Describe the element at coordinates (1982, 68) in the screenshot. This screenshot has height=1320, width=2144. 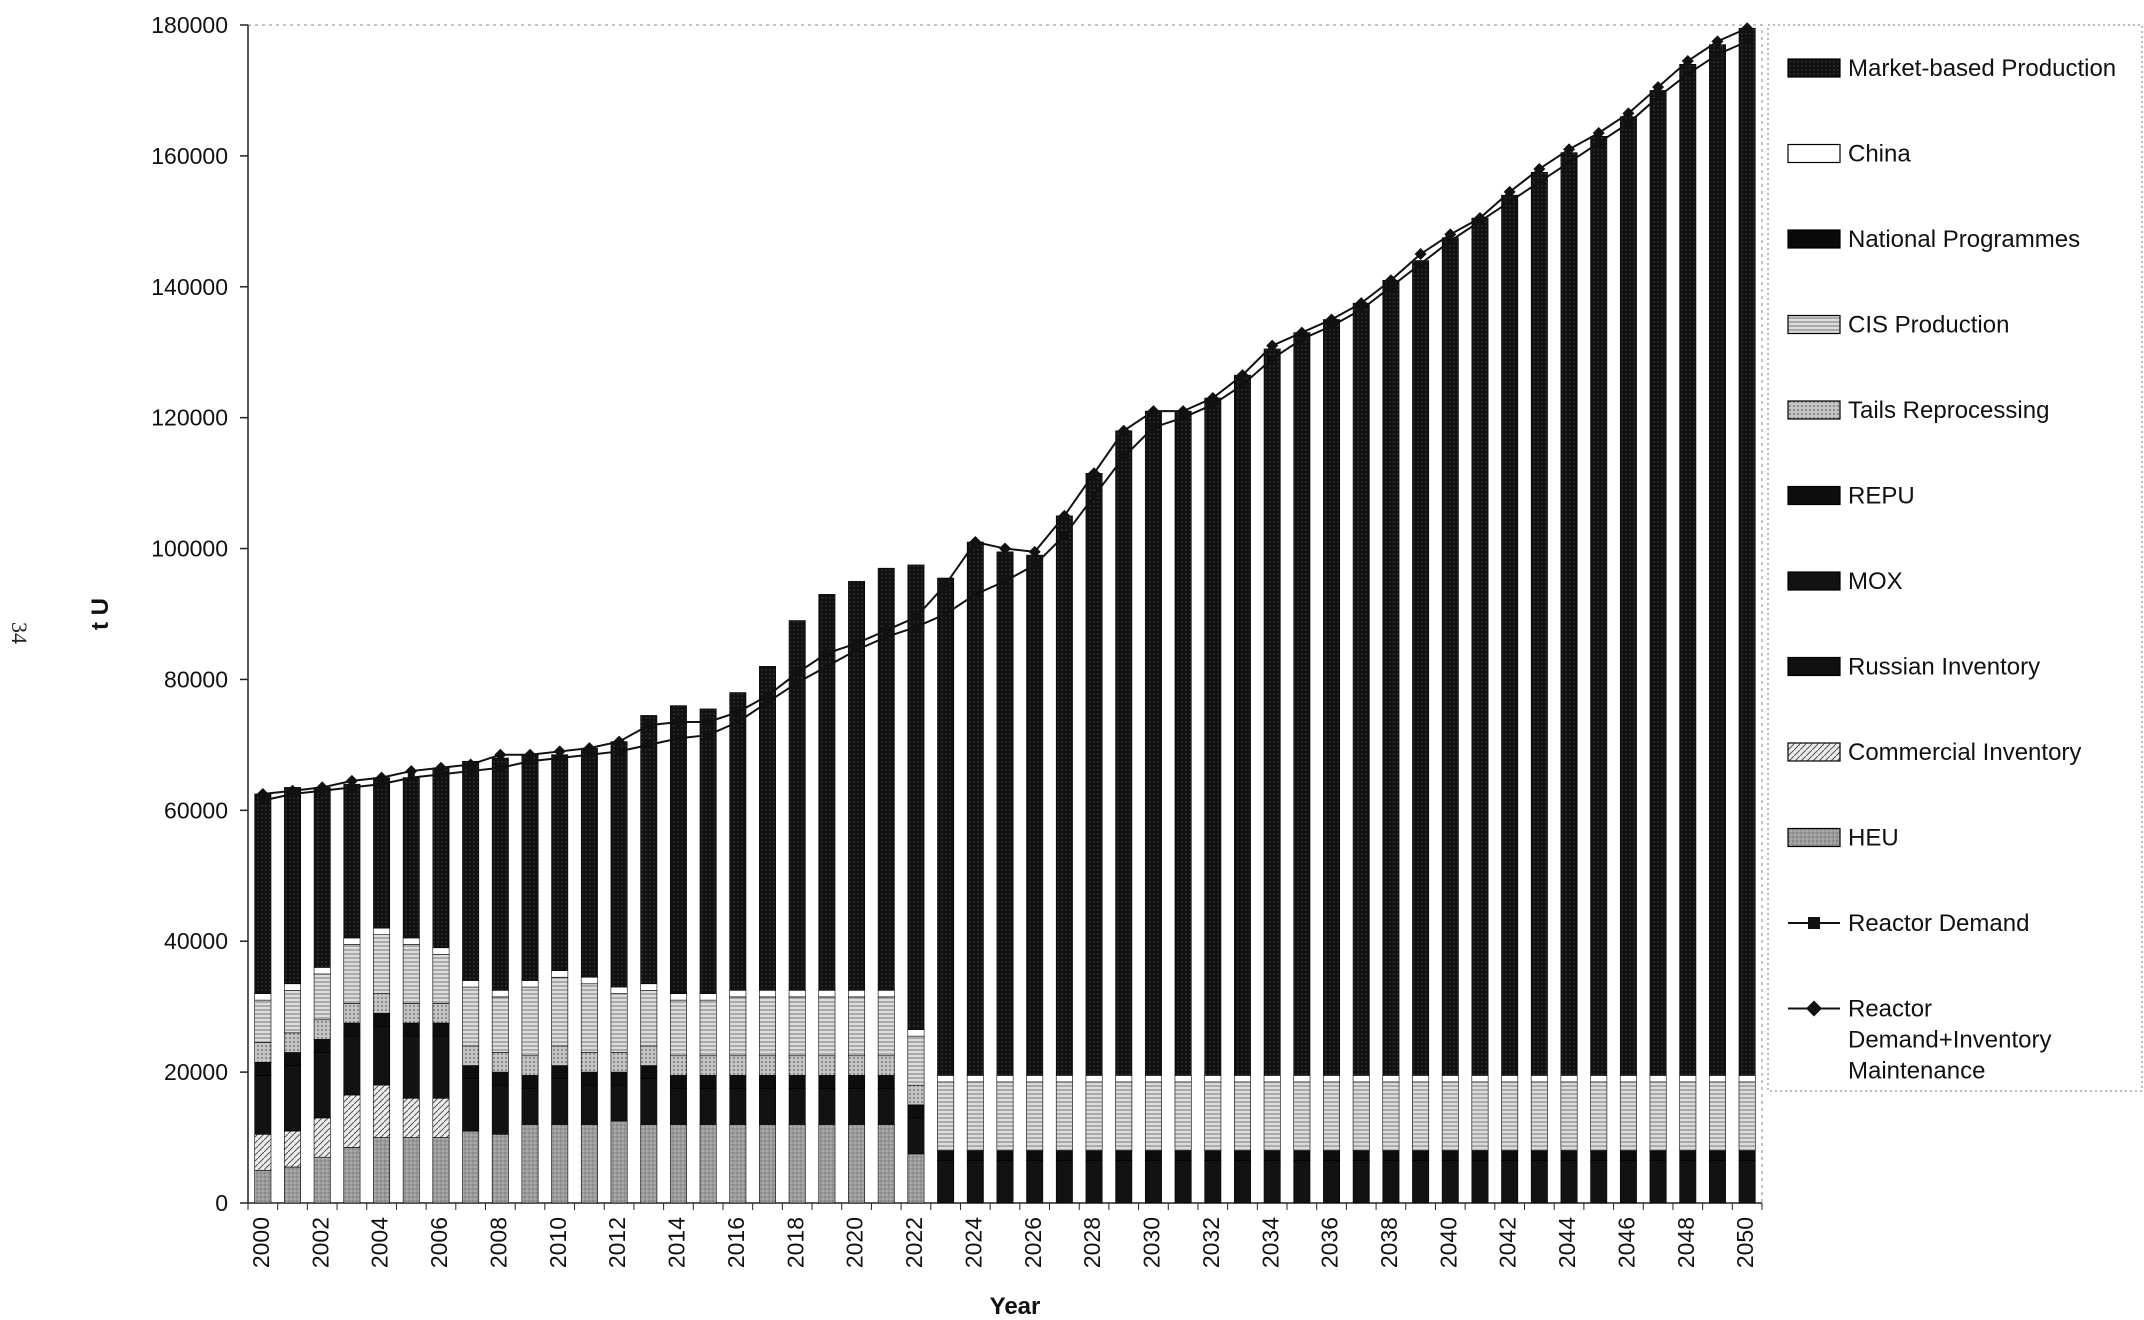
I see `legend-label-market: Market-based Production` at that location.